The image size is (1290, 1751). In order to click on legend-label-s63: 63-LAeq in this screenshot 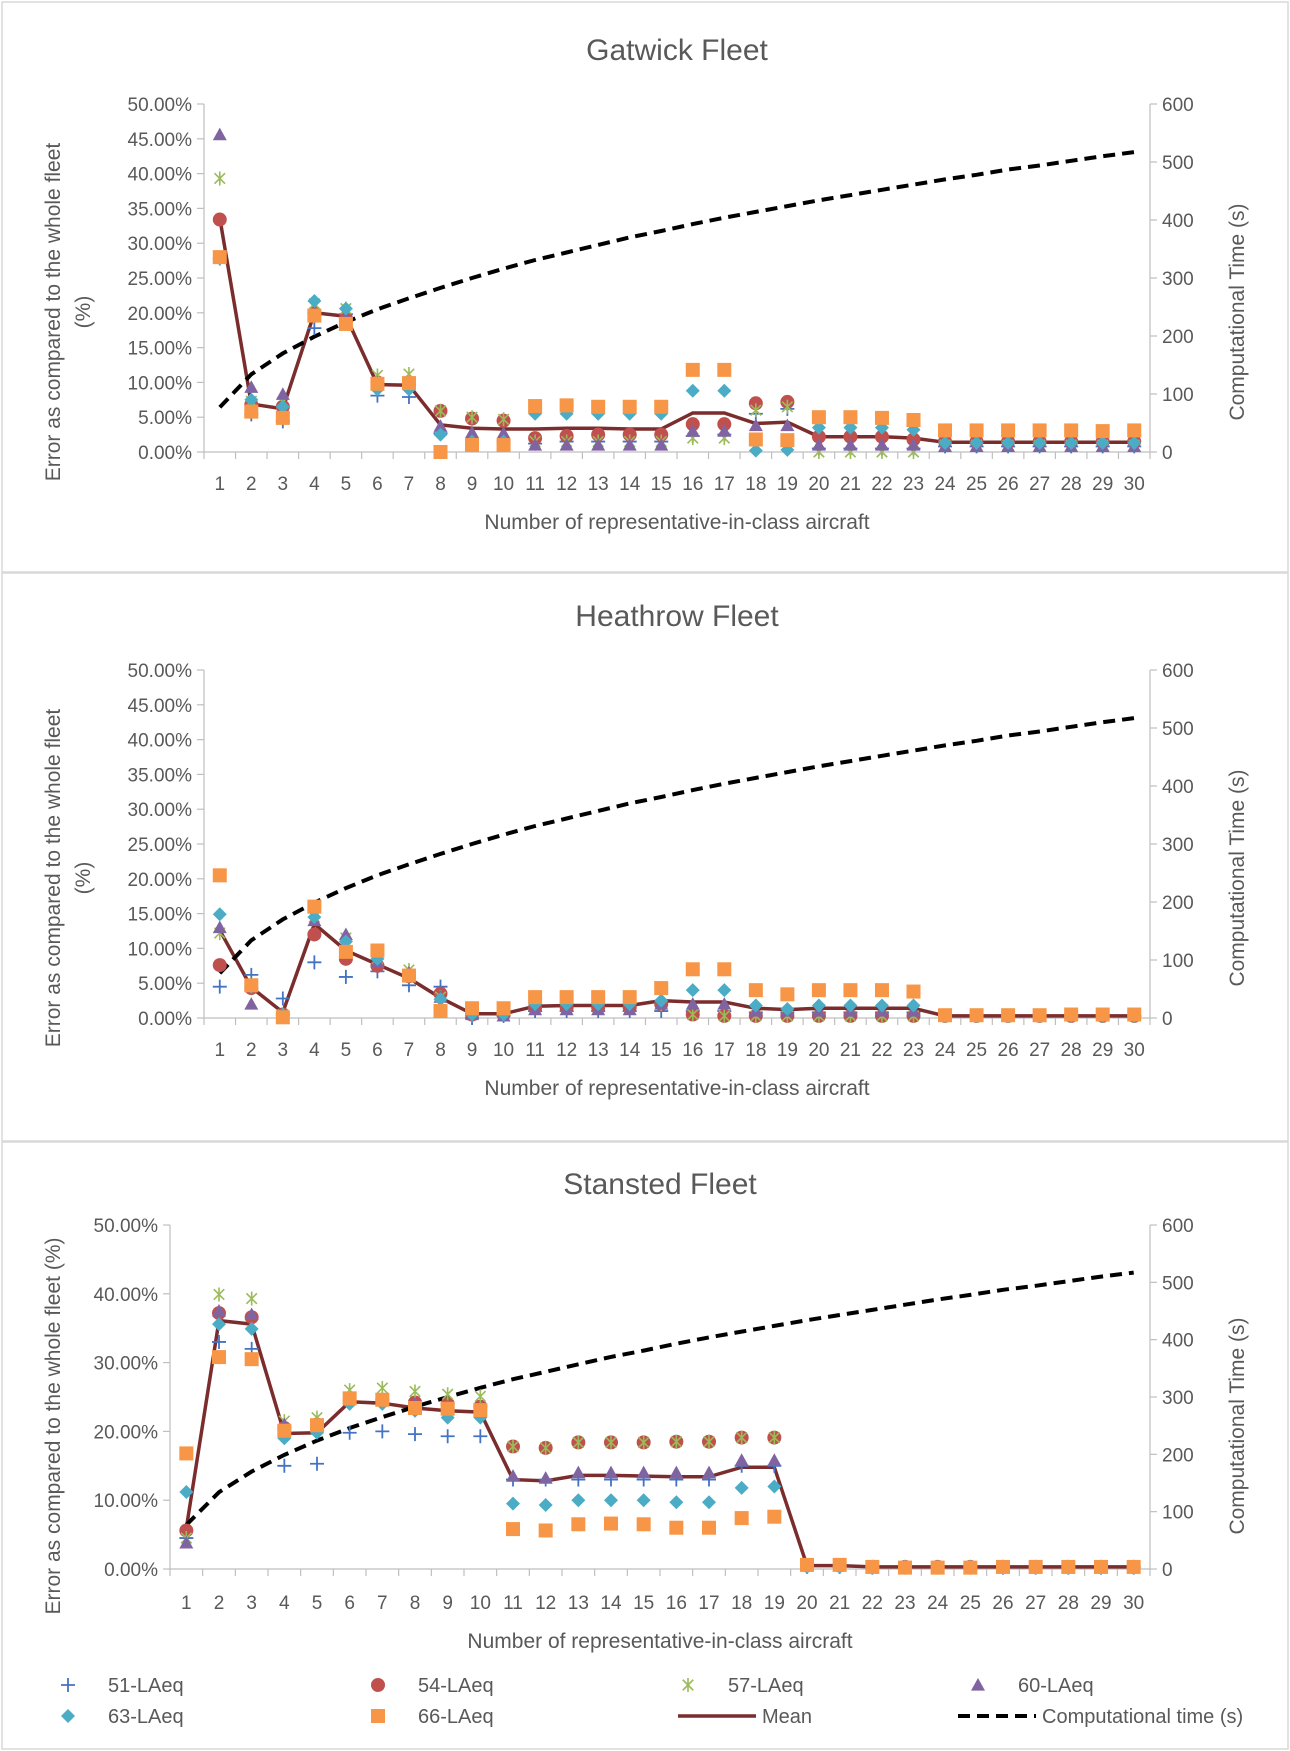, I will do `click(146, 1717)`.